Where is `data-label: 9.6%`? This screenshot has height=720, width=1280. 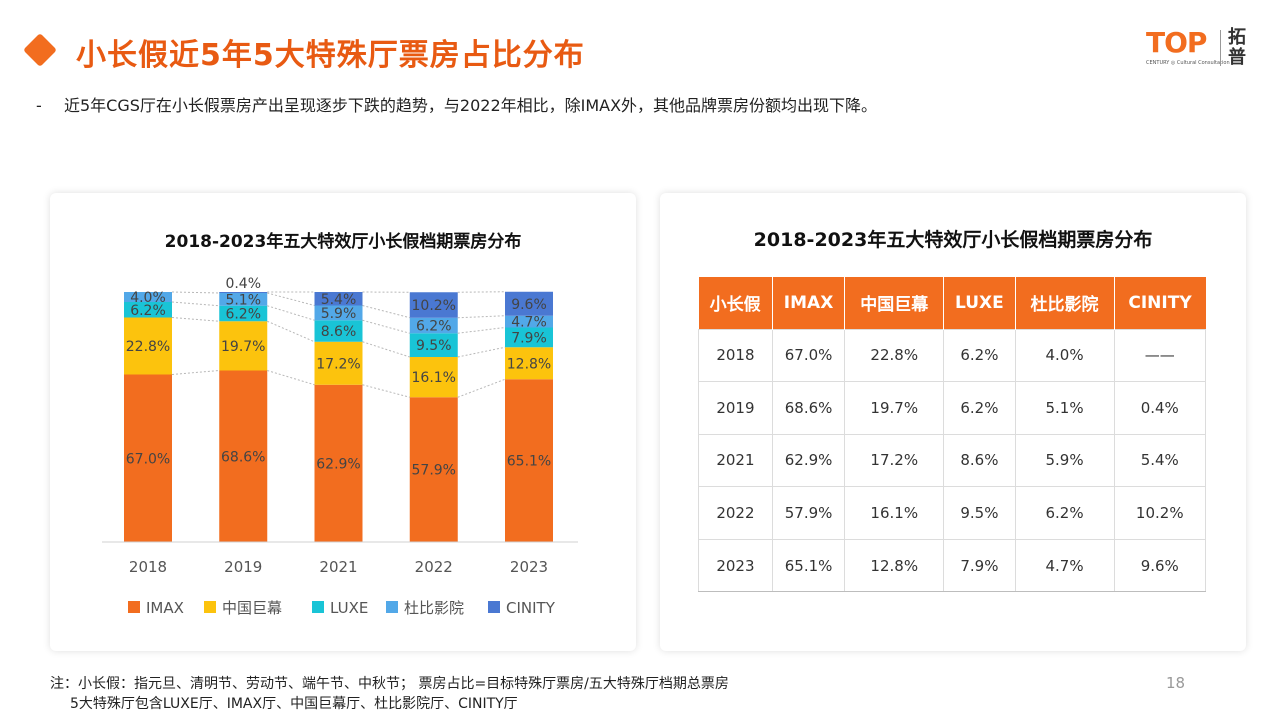
data-label: 9.6% is located at coordinates (529, 305).